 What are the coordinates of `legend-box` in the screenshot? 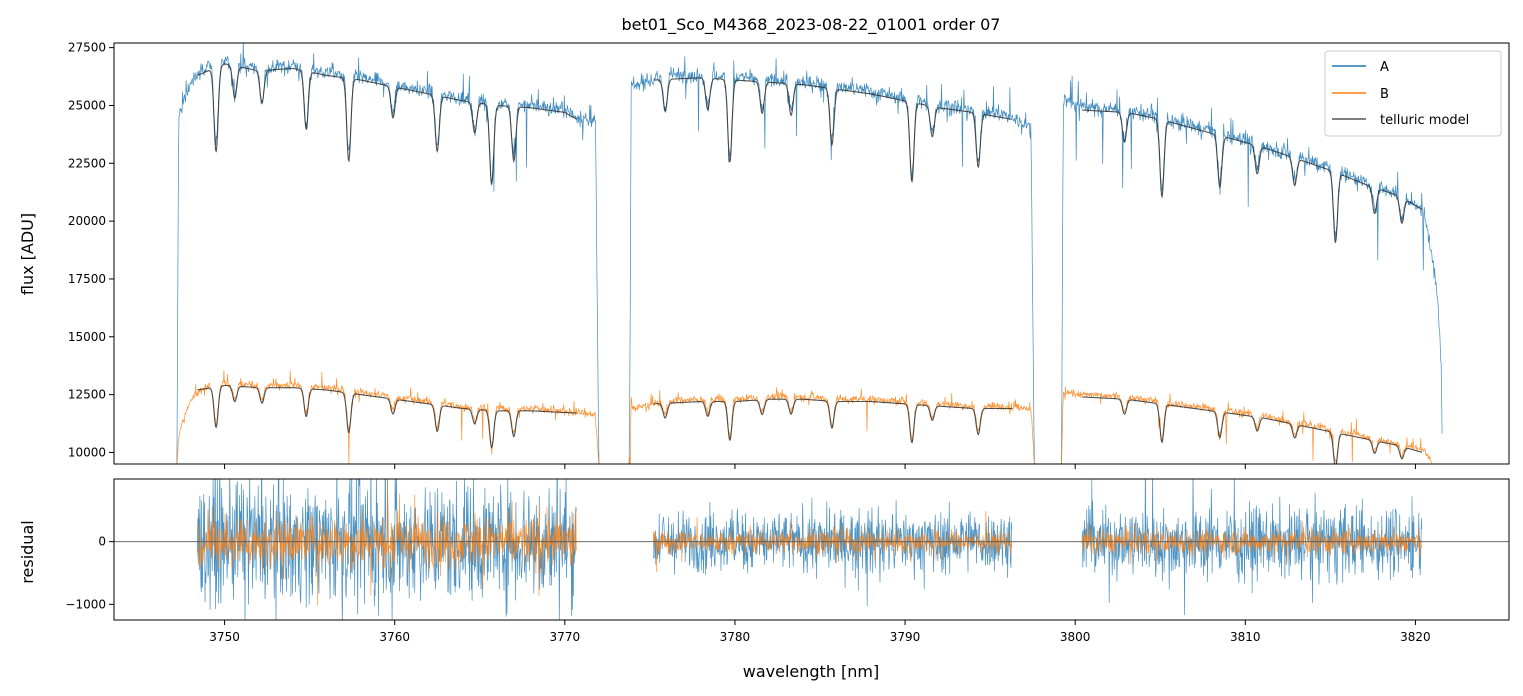 It's located at (1413, 93).